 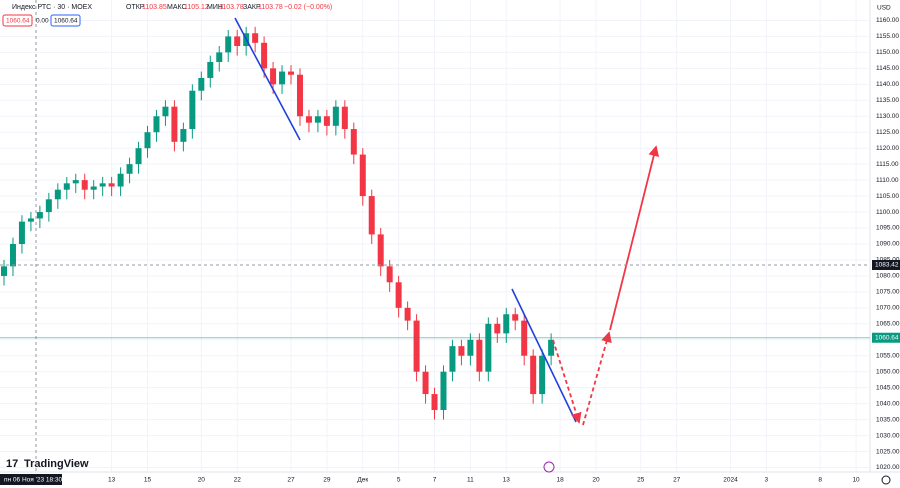 I want to click on x-tick-label: 15, so click(x=148, y=480).